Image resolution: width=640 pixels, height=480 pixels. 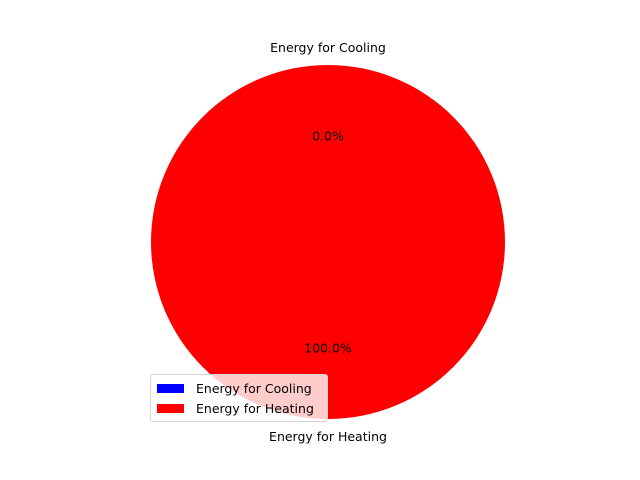 I want to click on legend-swatch-heating, so click(x=170, y=408).